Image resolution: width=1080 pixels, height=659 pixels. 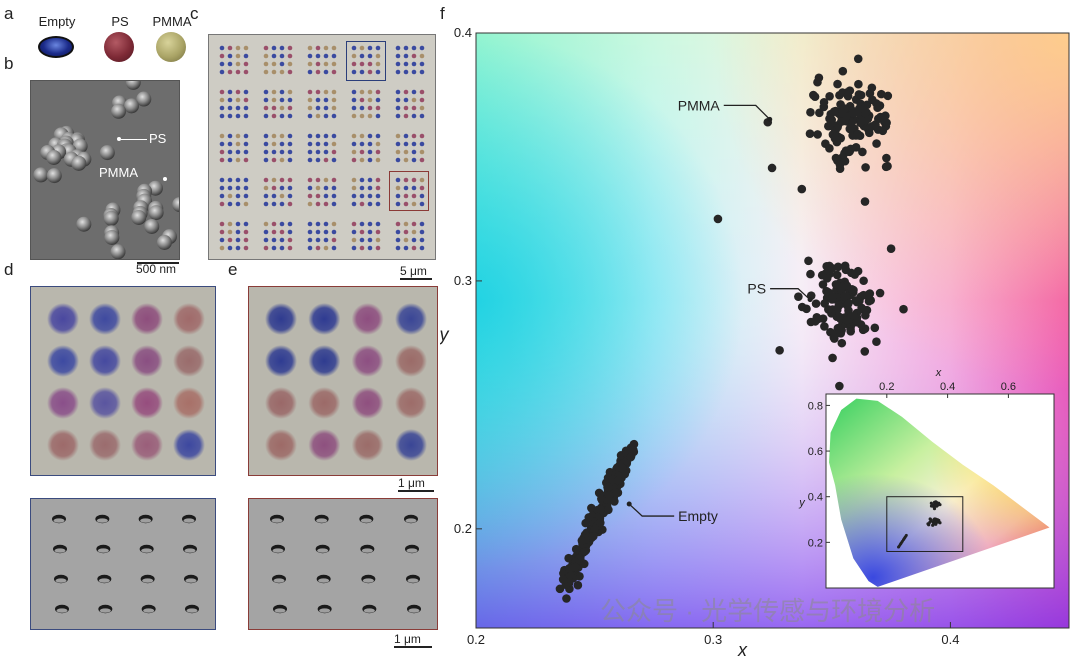 I want to click on inset-x-label: x, so click(x=938, y=373).